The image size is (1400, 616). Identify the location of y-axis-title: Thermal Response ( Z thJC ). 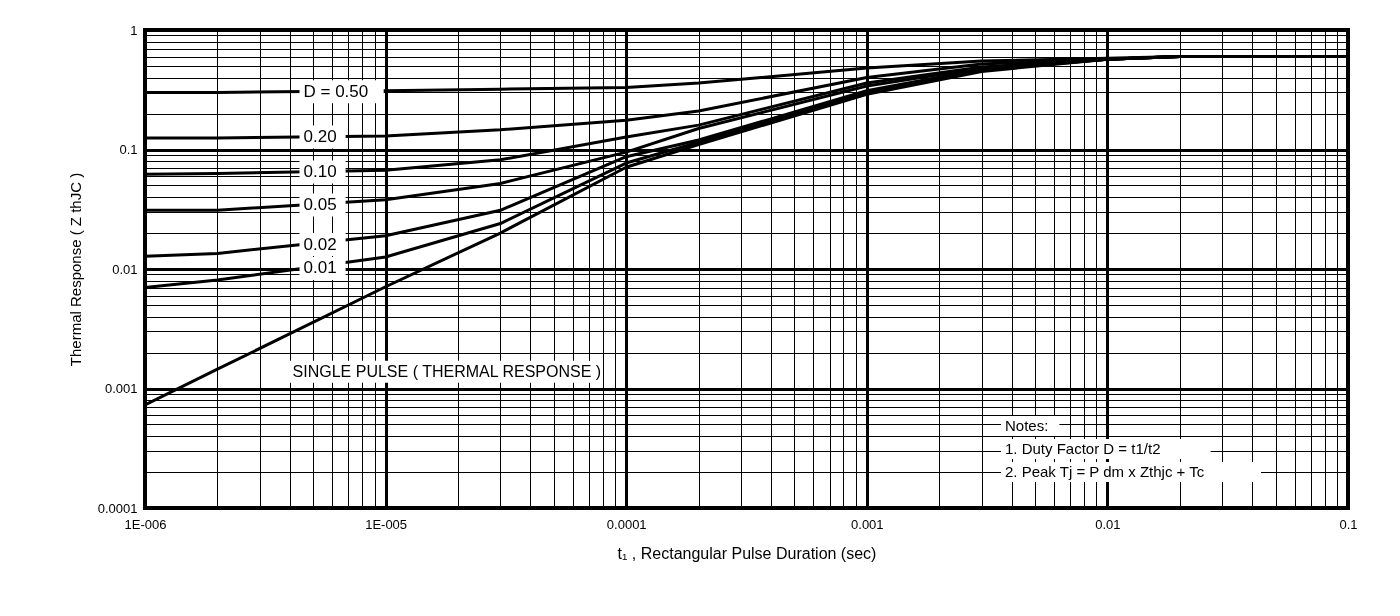
(75, 269).